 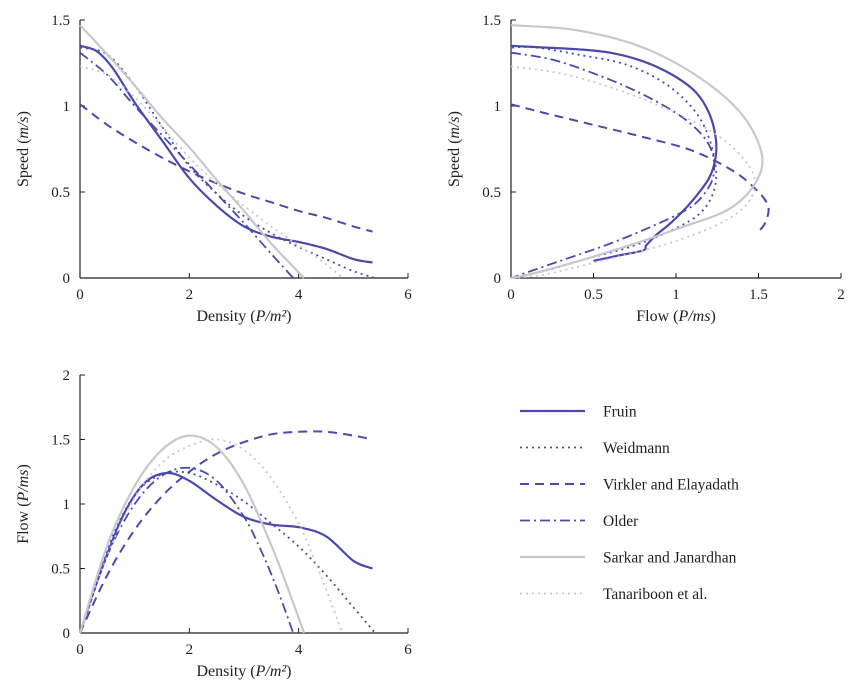 I want to click on legend-label: Older, so click(x=621, y=521).